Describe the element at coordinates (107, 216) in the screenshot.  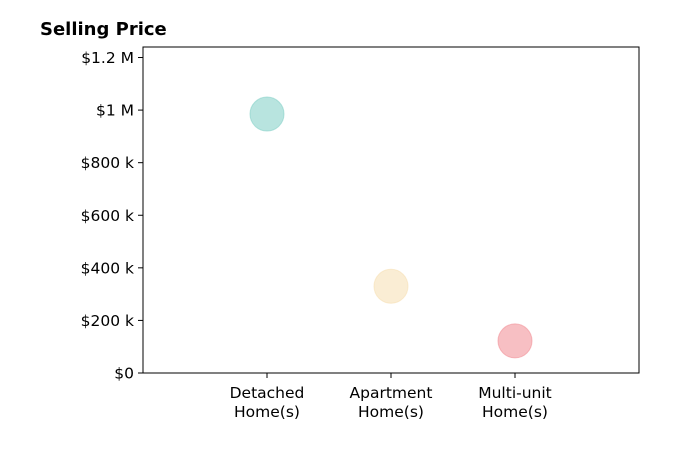
I see `y-tick-label: $600 k` at that location.